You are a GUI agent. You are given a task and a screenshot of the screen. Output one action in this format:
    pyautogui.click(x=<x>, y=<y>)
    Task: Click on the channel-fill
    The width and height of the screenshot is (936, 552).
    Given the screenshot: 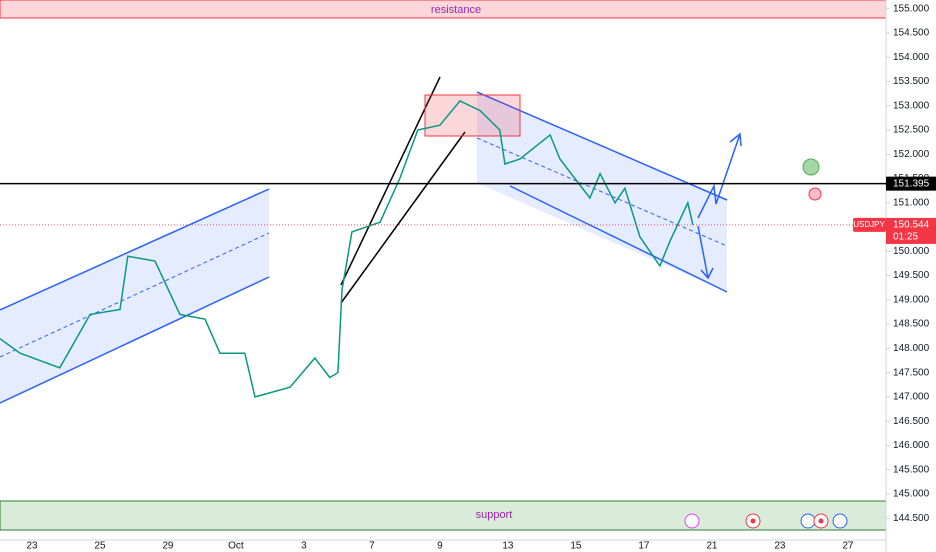 What is the action you would take?
    pyautogui.click(x=134, y=296)
    